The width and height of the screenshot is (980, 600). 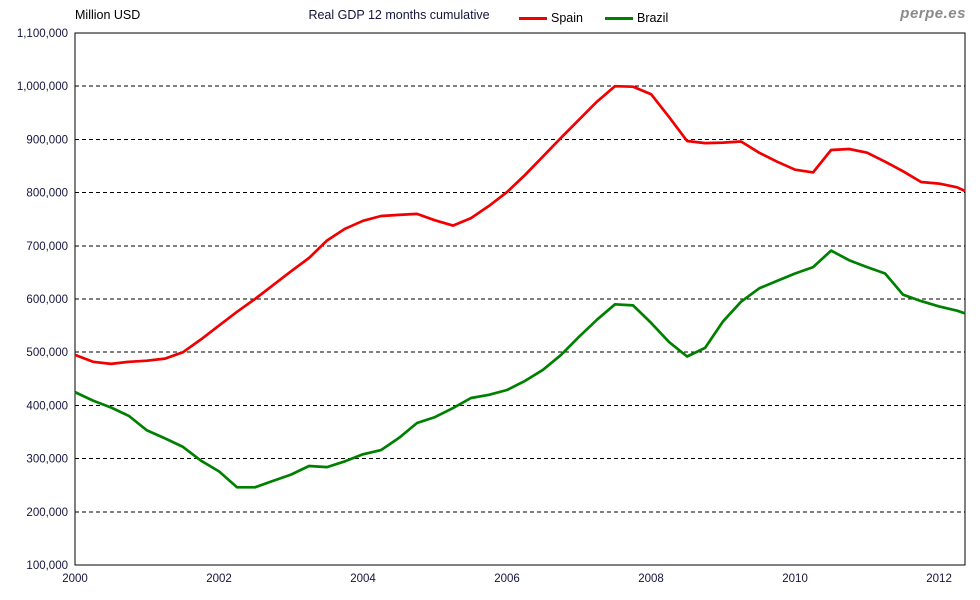 I want to click on watermark-logo: perpe.es, so click(x=933, y=13).